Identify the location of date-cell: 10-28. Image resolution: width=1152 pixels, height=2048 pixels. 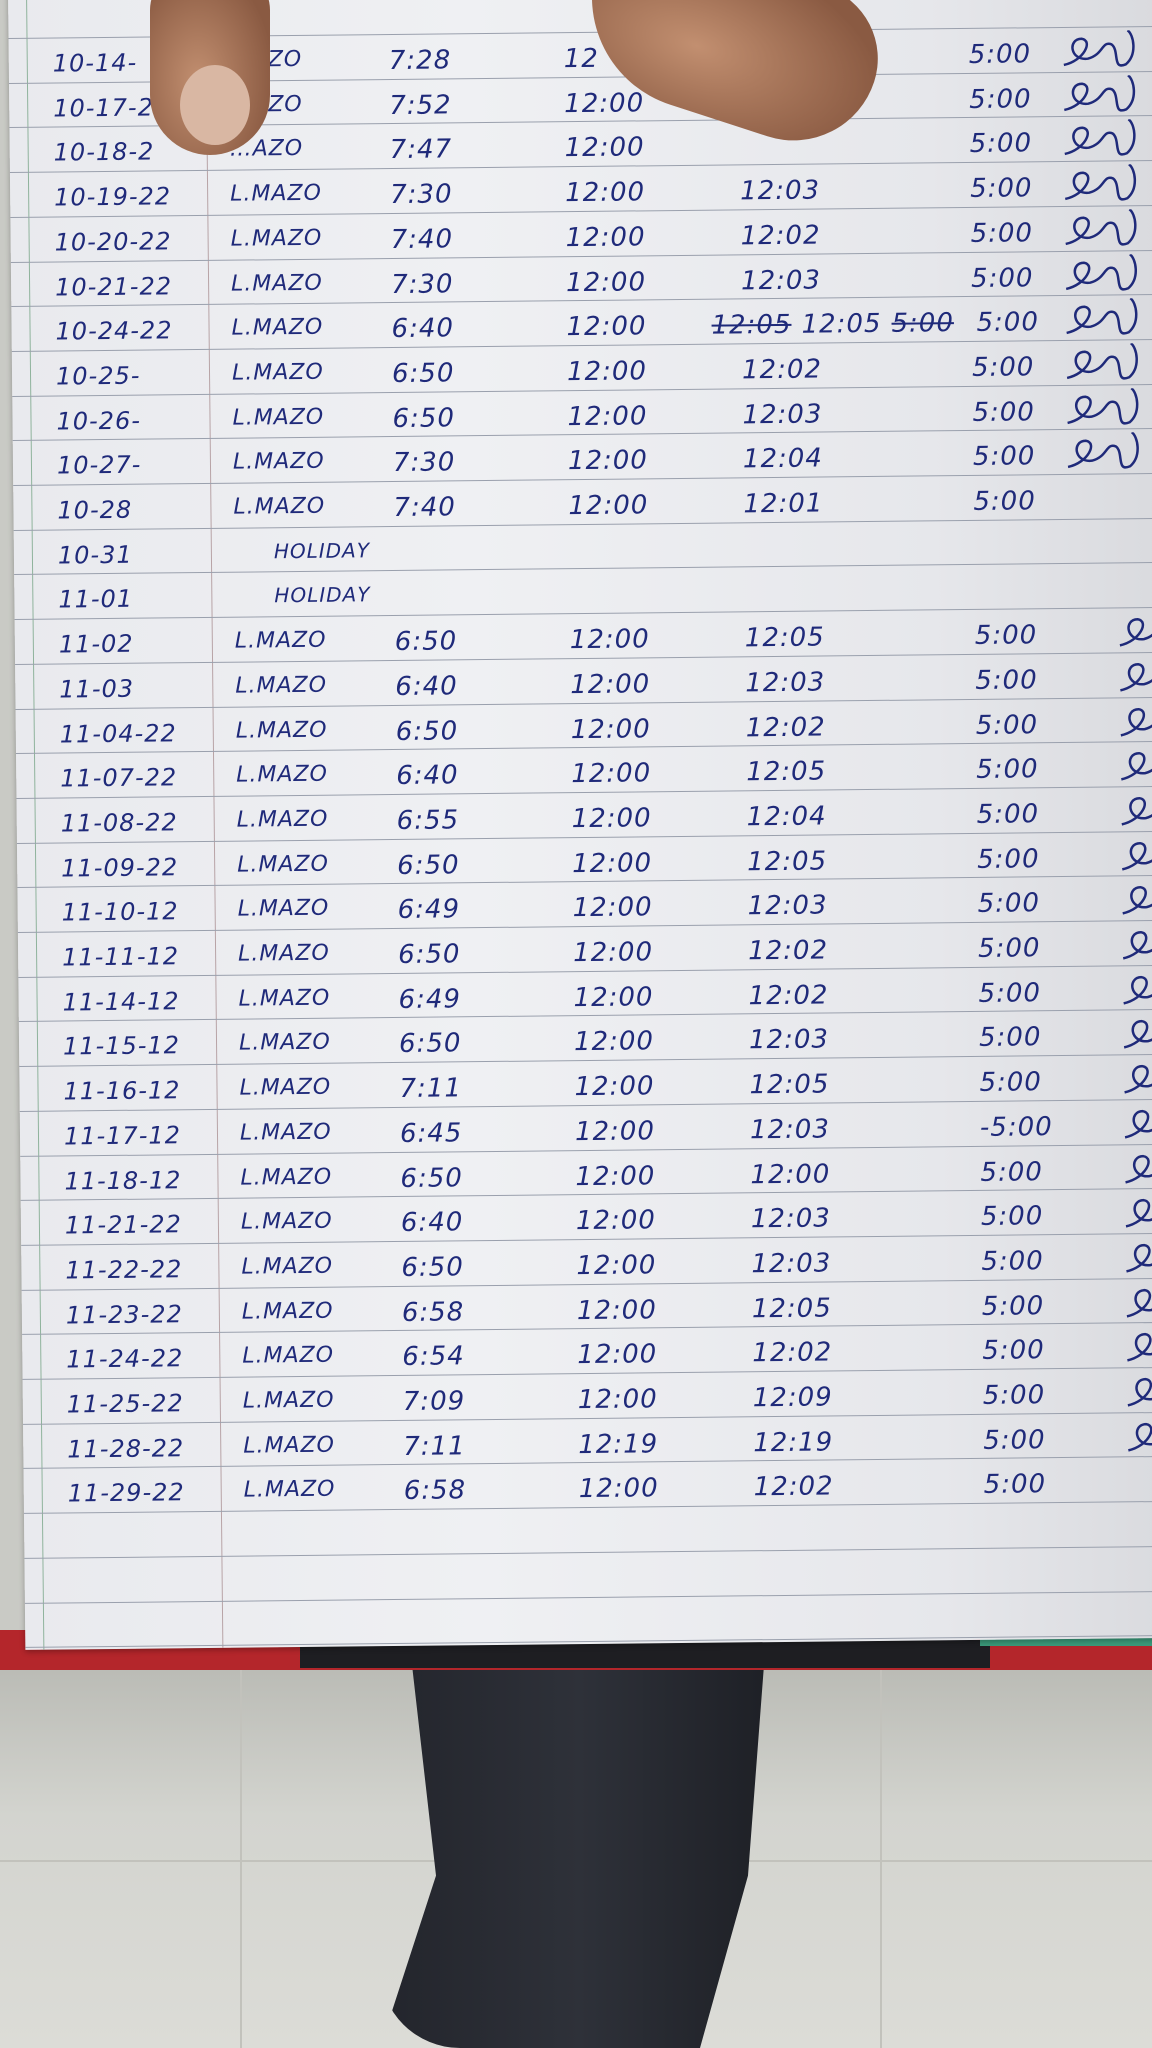
(95, 510).